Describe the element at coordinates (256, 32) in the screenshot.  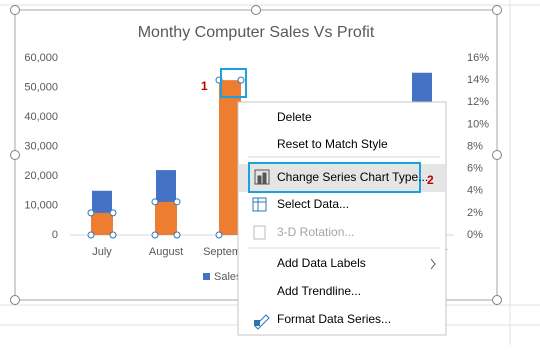
I see `chart-title: Monthy Computer Sales Vs Profit` at that location.